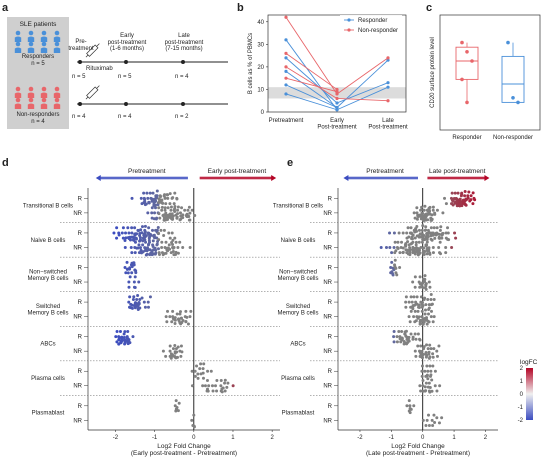  Describe the element at coordinates (521, 408) in the screenshot. I see `legend-tick-label: -1` at that location.